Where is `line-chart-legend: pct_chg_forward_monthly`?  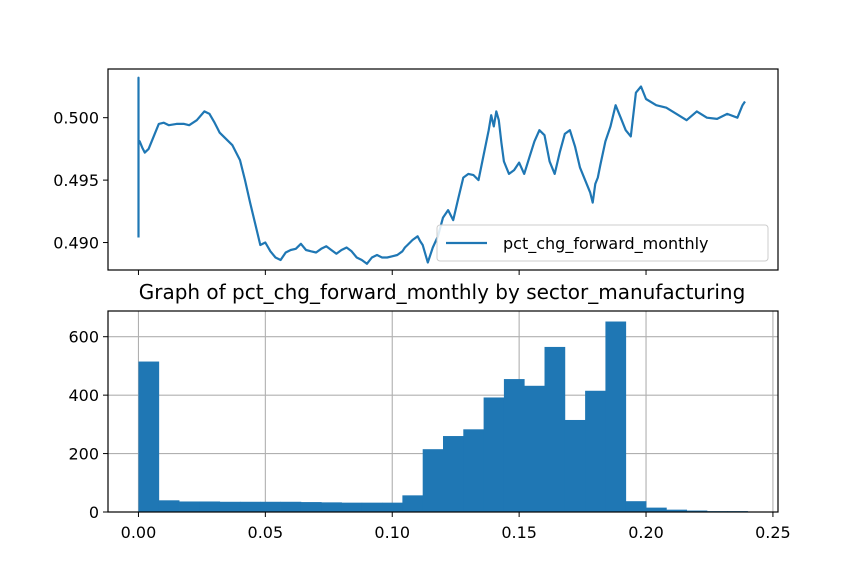
line-chart-legend: pct_chg_forward_monthly is located at coordinates (602, 243).